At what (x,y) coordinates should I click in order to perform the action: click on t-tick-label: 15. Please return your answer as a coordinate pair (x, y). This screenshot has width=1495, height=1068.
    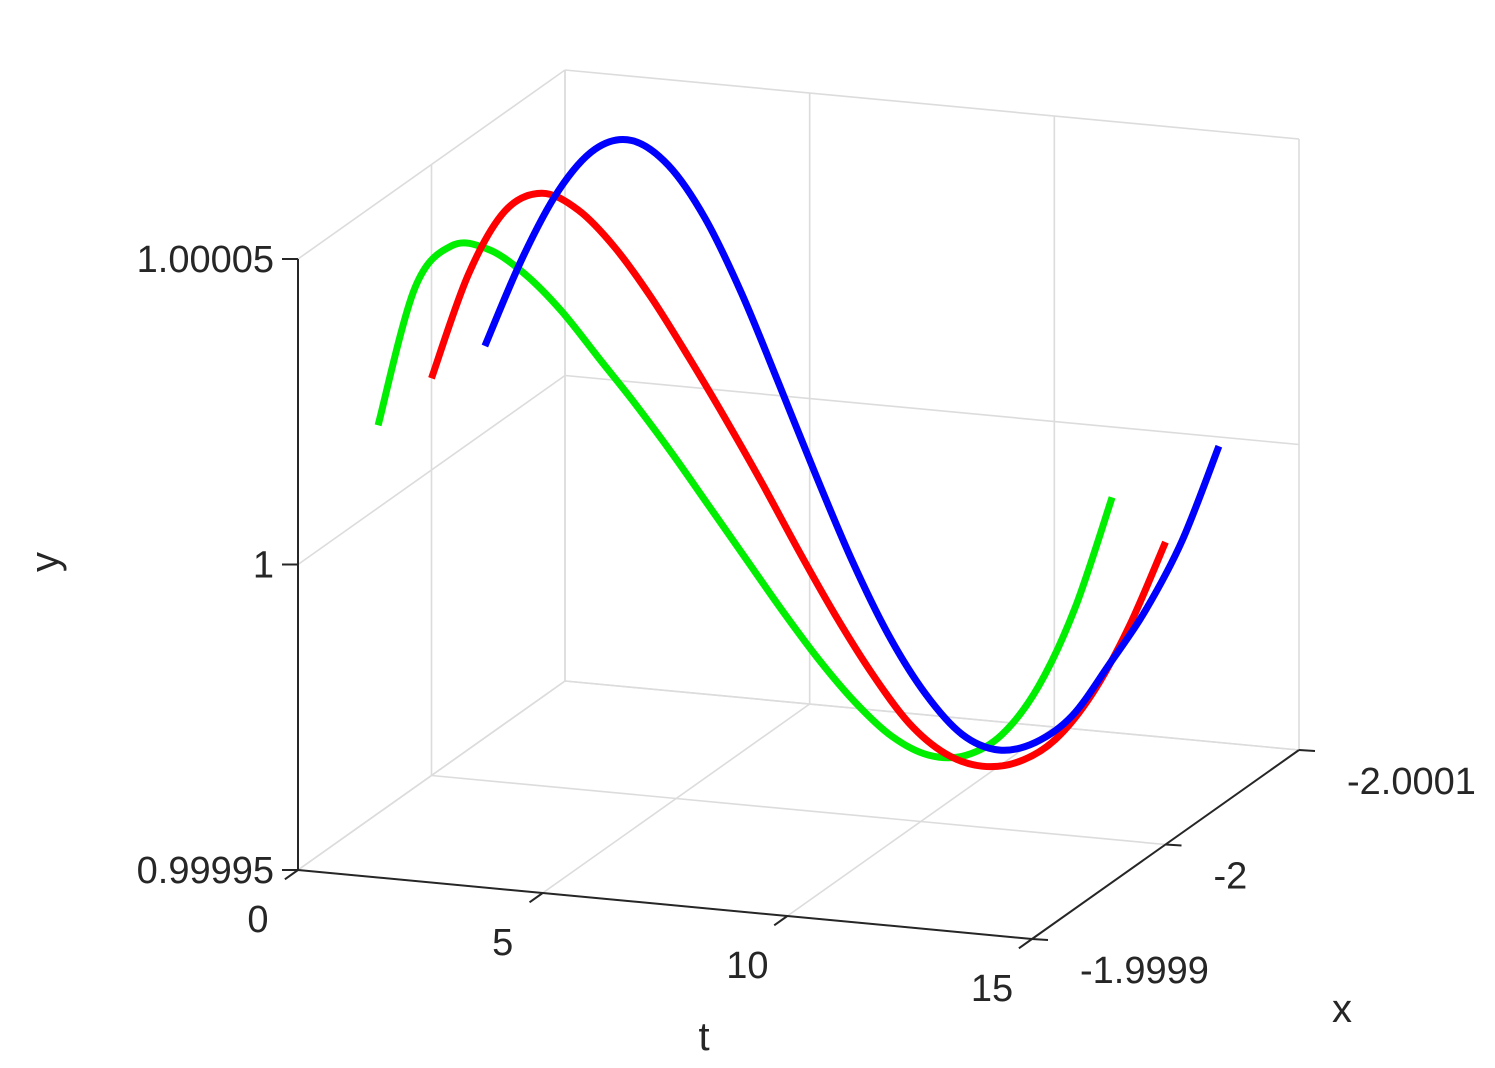
    Looking at the image, I should click on (992, 989).